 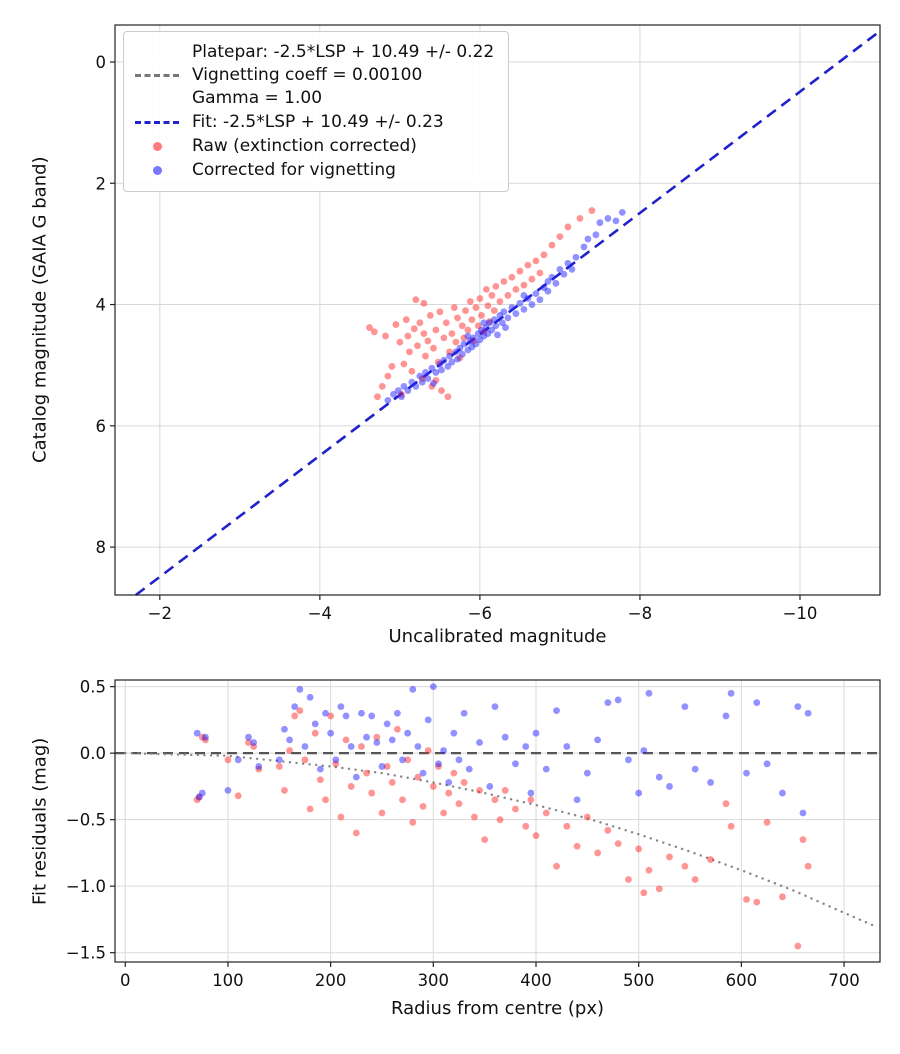 What do you see at coordinates (639, 980) in the screenshot?
I see `svg-text: 500` at bounding box center [639, 980].